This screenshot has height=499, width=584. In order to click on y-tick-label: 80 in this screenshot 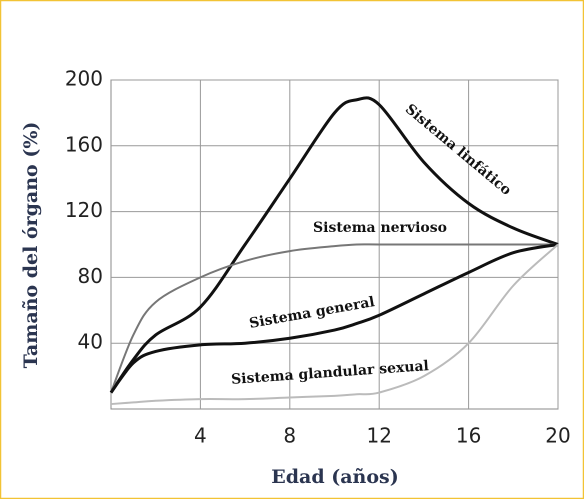, I will do `click(90, 276)`.